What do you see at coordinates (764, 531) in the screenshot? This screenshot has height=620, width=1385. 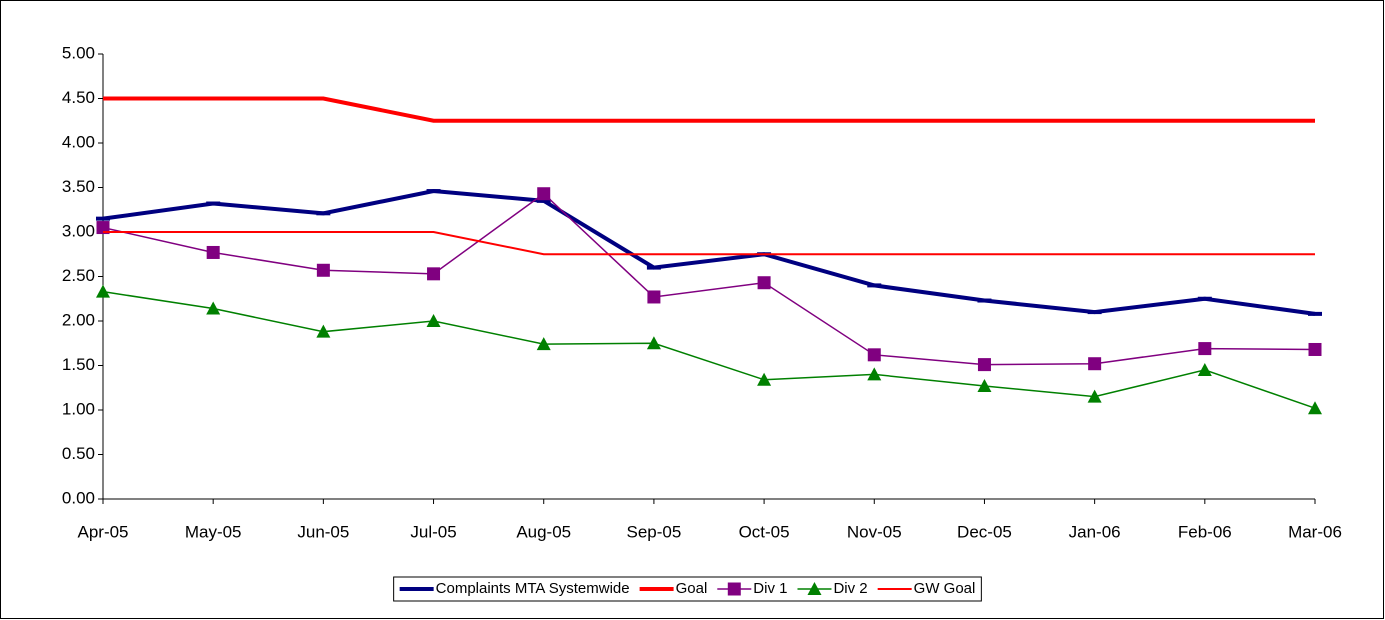 I see `x-tick-label: Oct-05` at bounding box center [764, 531].